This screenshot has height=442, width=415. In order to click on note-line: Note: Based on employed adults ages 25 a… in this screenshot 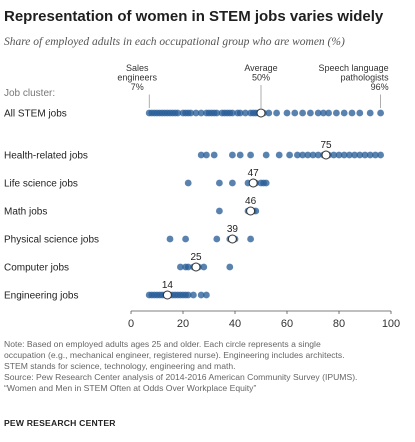, I will do `click(162, 344)`.